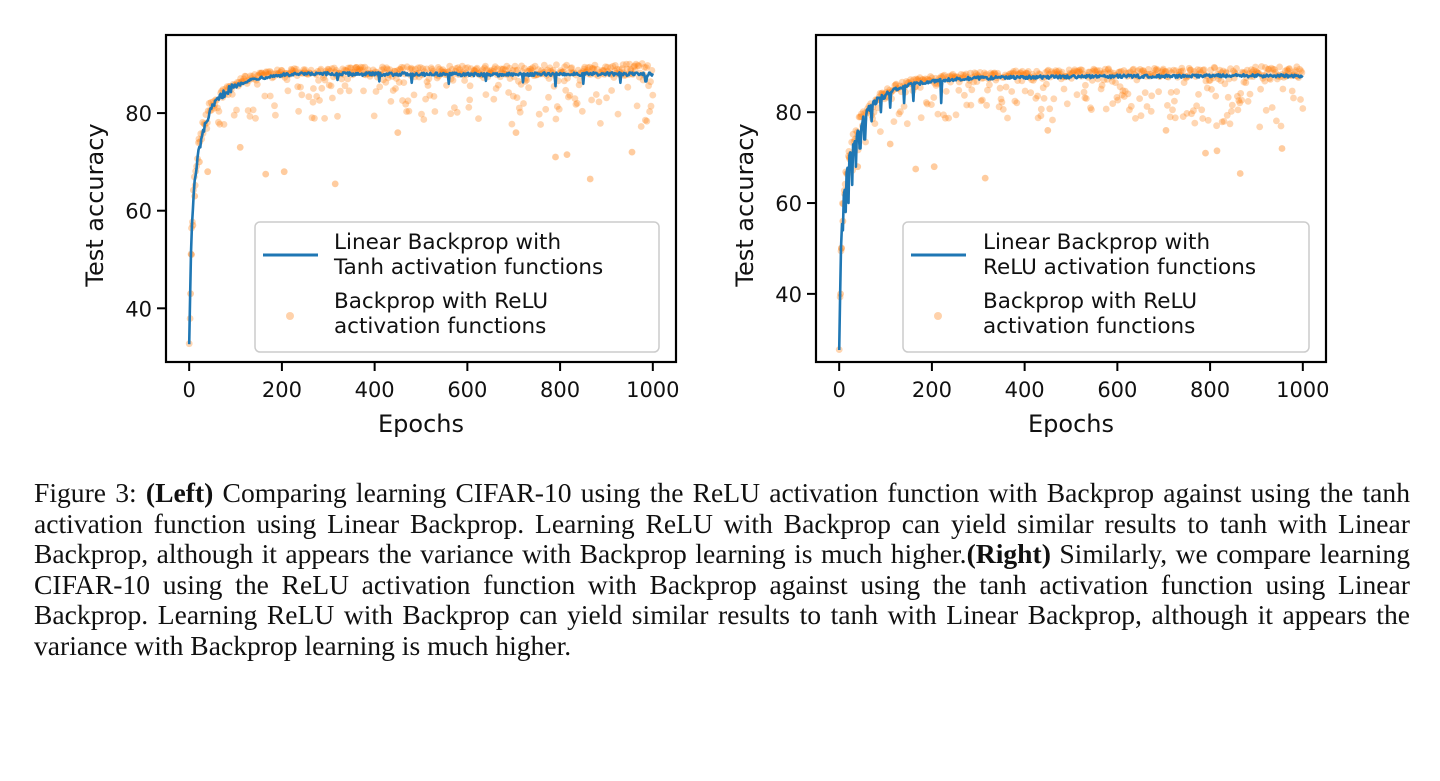  What do you see at coordinates (938, 316) in the screenshot?
I see `legend-scatter-swatch-right` at bounding box center [938, 316].